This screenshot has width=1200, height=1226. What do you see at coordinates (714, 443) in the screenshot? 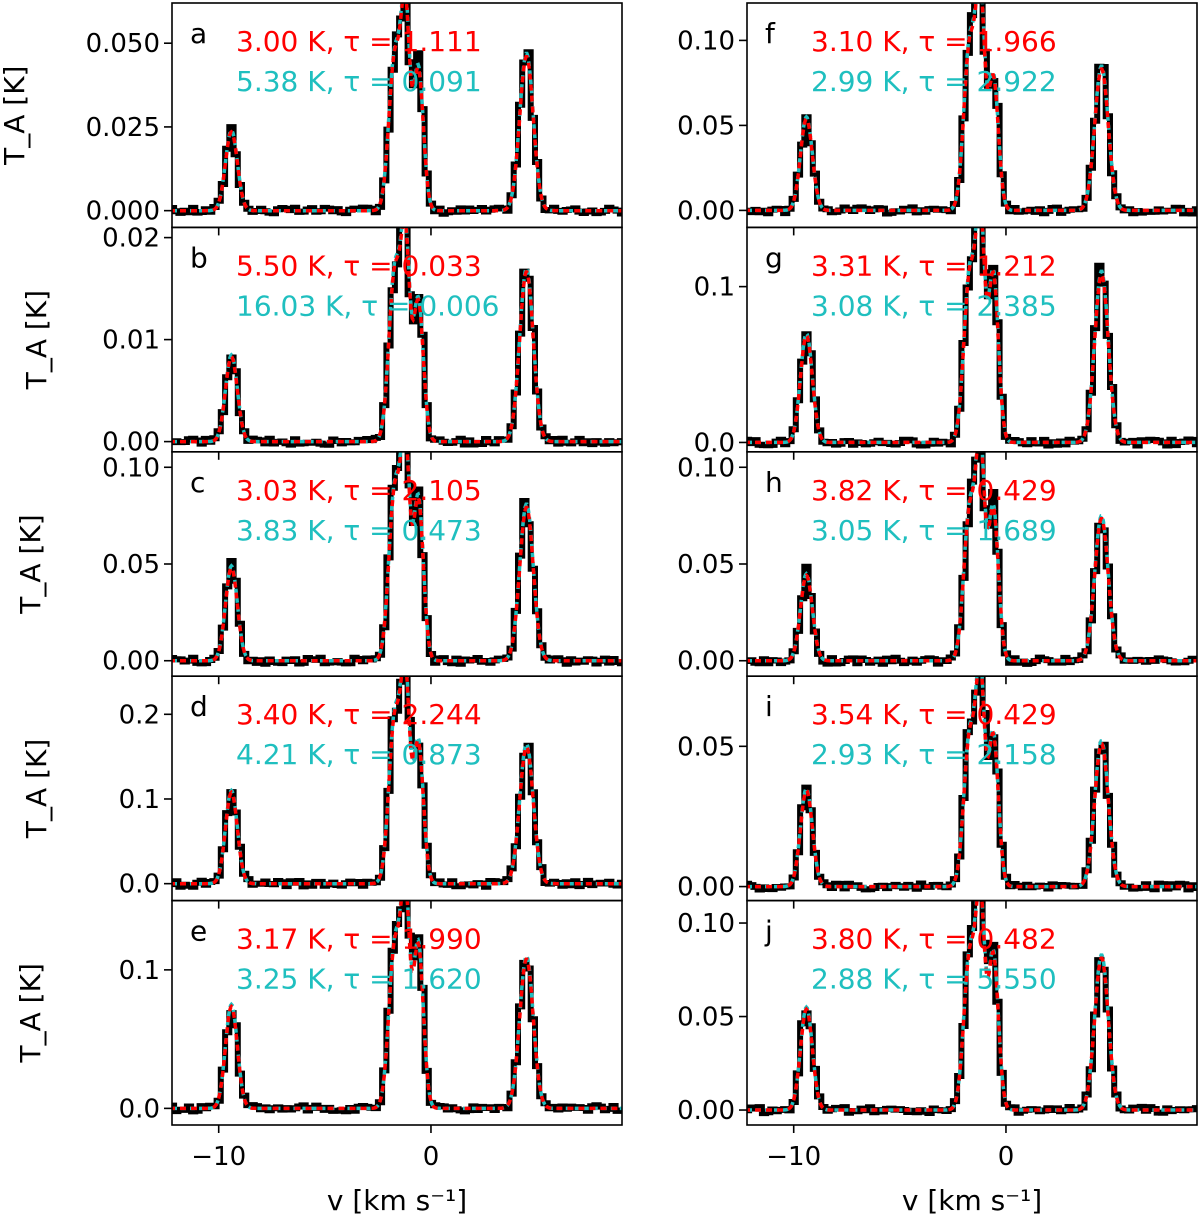
I see `y-tick-label-g: 0.0` at bounding box center [714, 443].